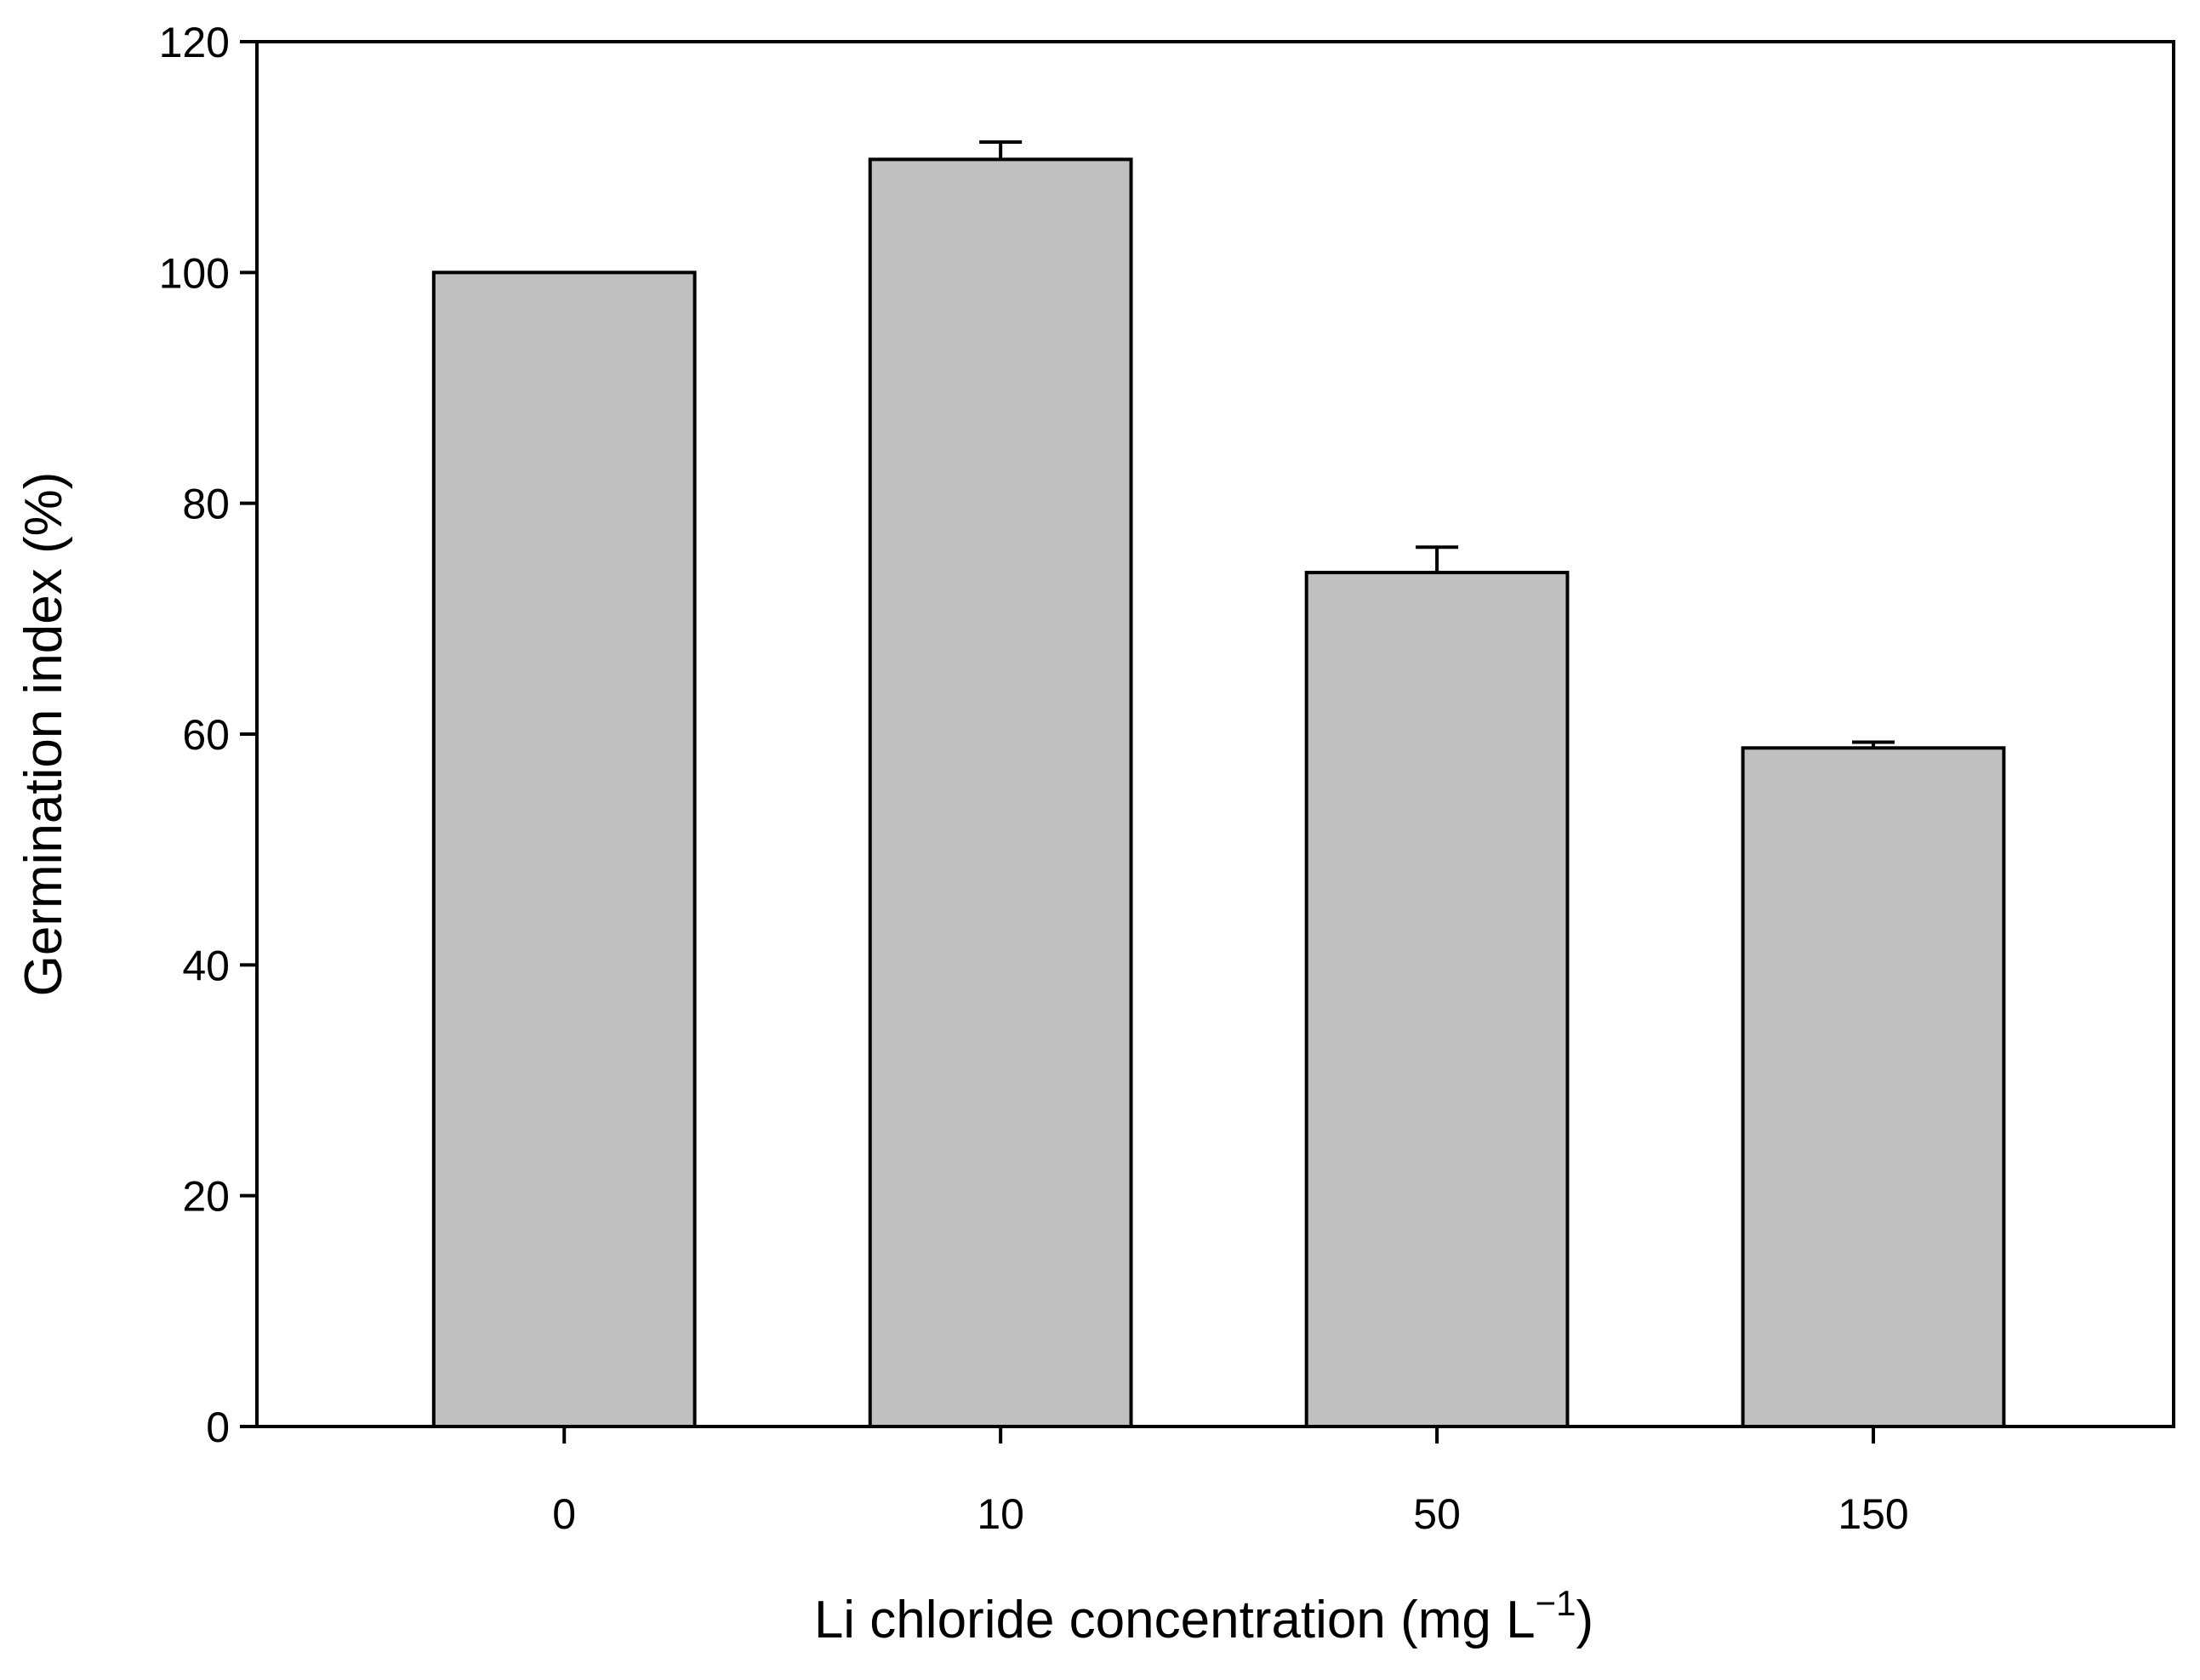 The height and width of the screenshot is (1680, 2200). Describe the element at coordinates (206, 735) in the screenshot. I see `y-tick-label: 60` at that location.